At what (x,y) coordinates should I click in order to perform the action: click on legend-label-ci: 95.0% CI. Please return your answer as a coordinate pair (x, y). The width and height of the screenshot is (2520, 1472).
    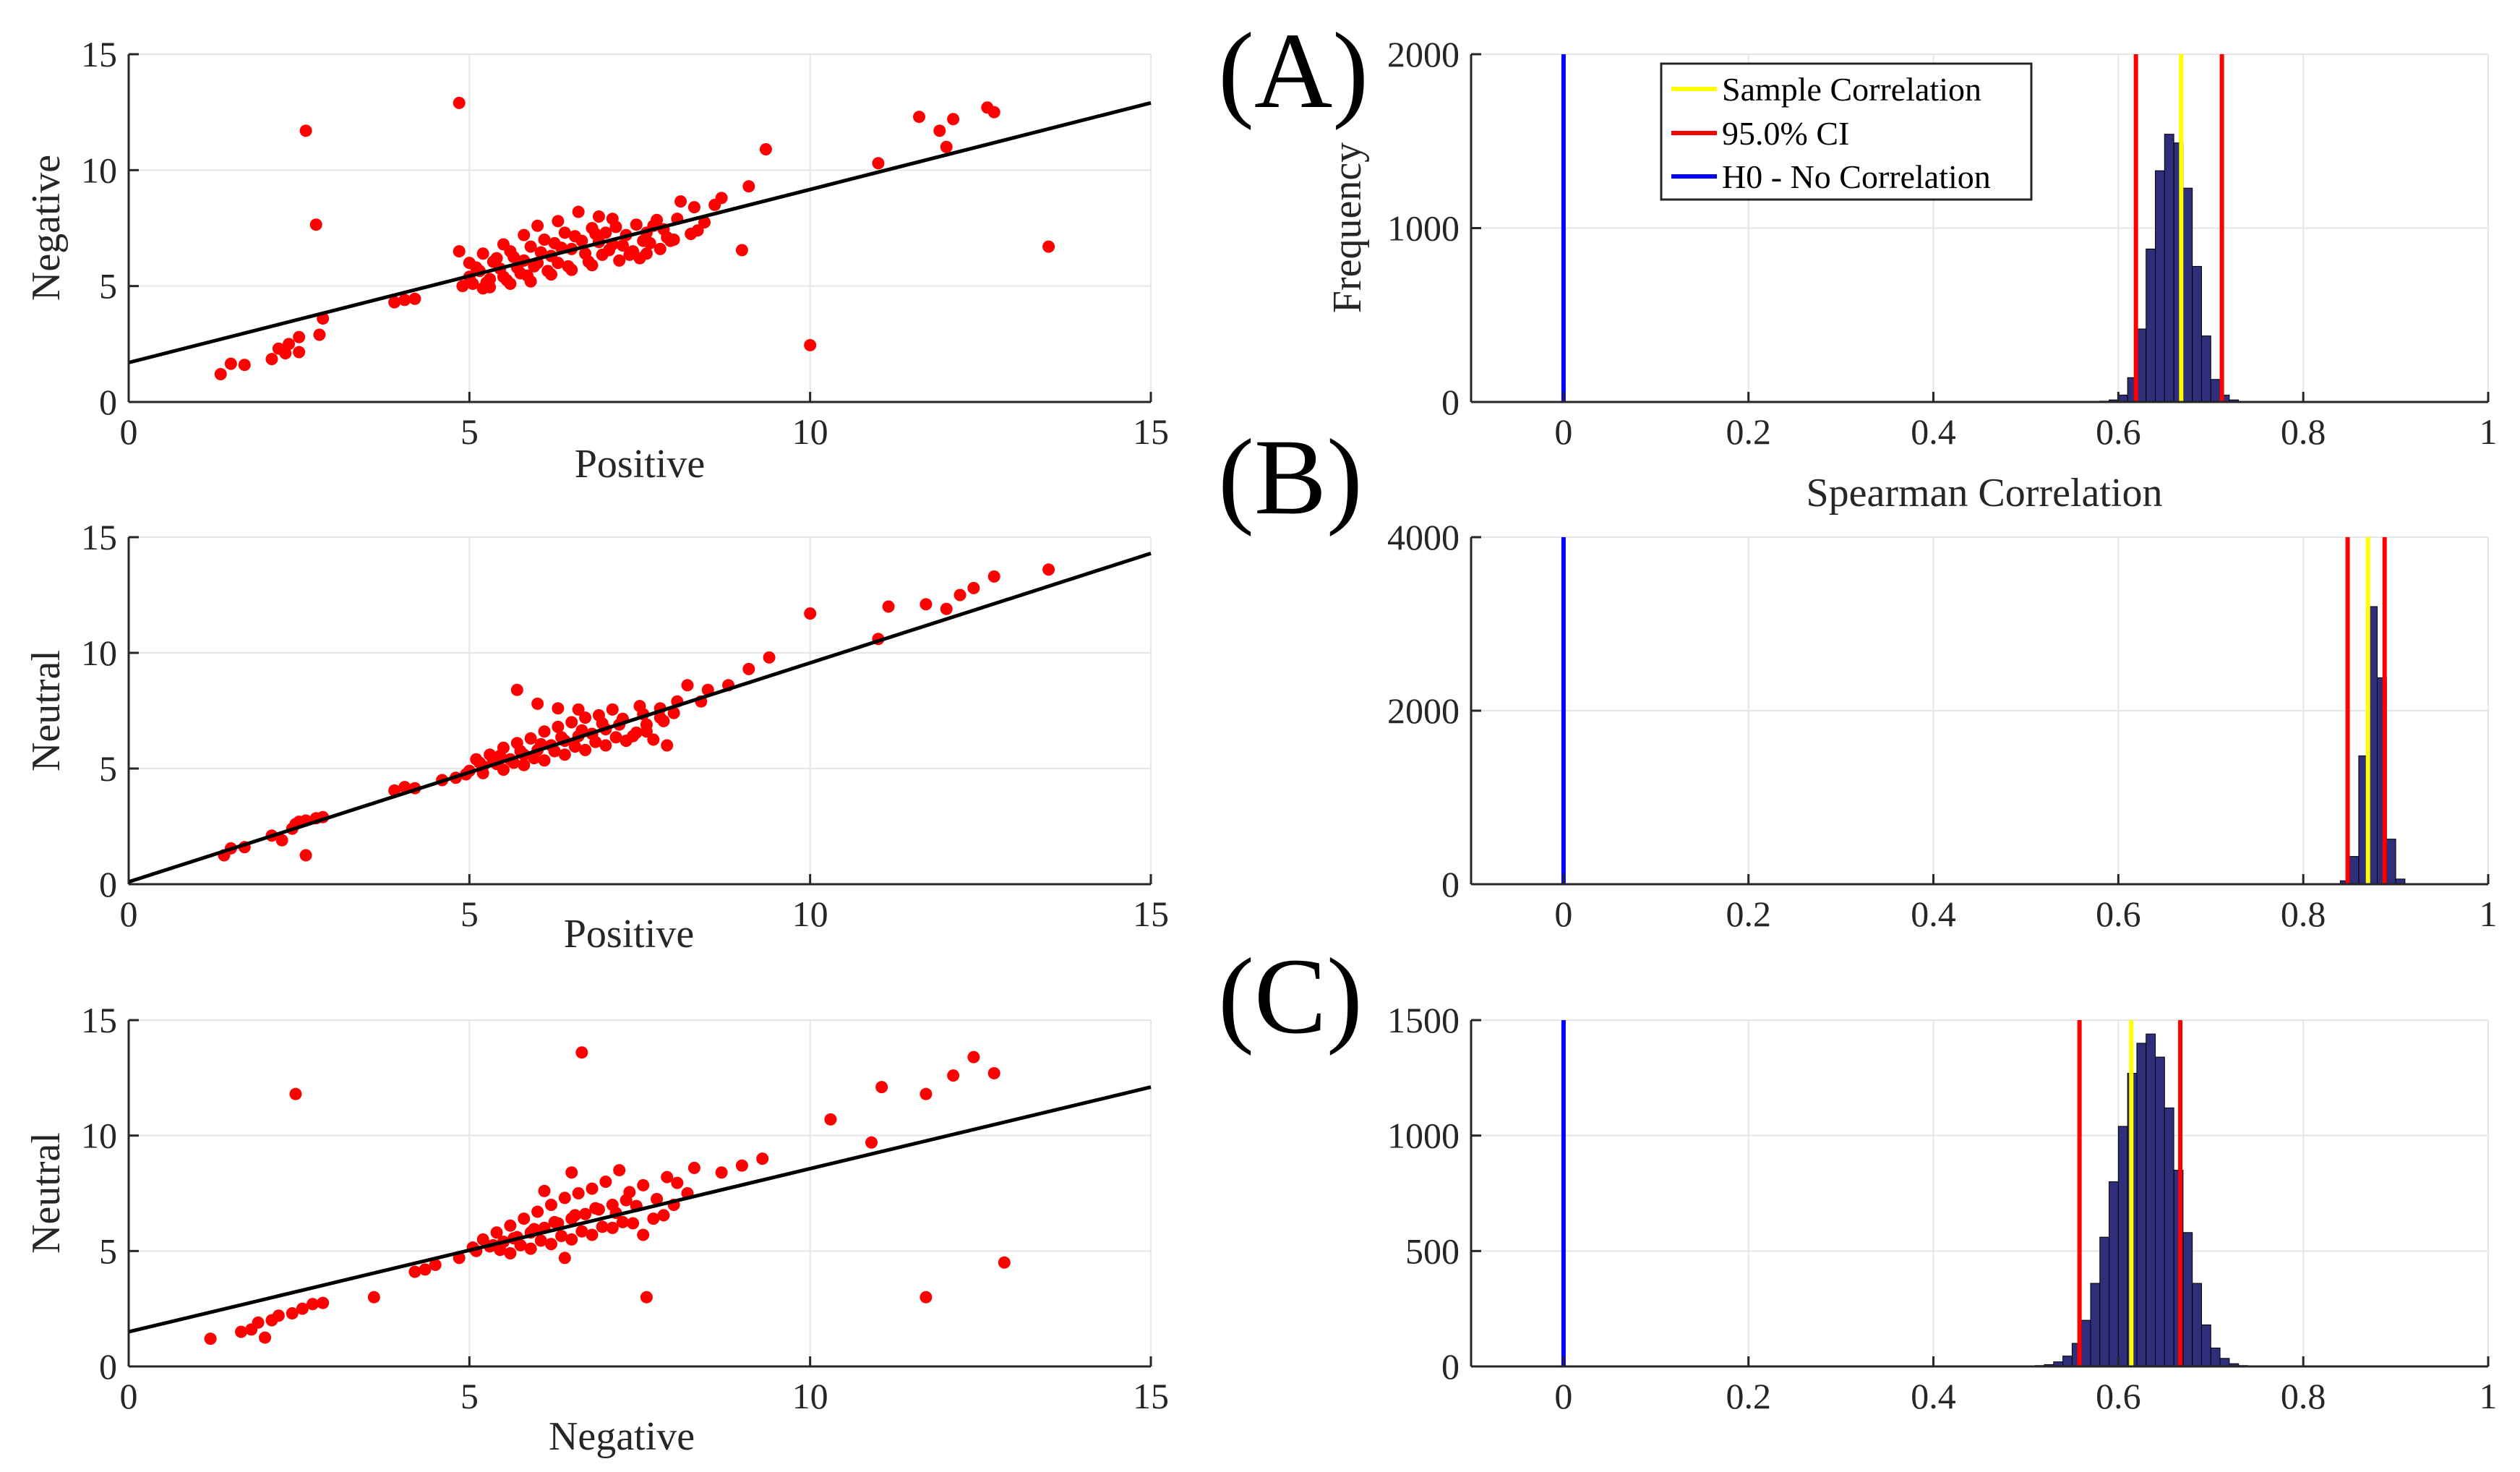
    Looking at the image, I should click on (1785, 134).